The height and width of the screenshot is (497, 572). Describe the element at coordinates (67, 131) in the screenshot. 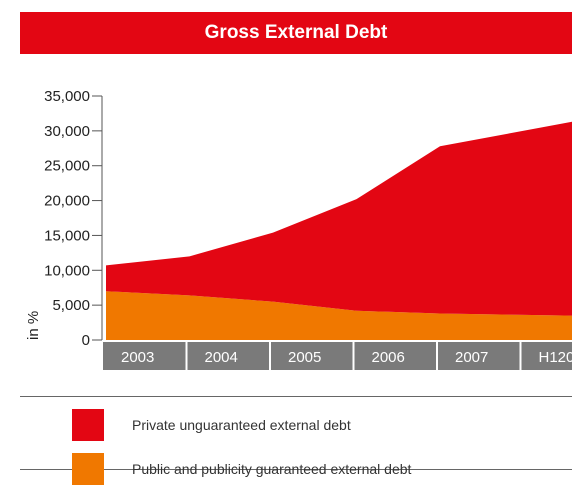

I see `y-tick-label: 30,000` at that location.